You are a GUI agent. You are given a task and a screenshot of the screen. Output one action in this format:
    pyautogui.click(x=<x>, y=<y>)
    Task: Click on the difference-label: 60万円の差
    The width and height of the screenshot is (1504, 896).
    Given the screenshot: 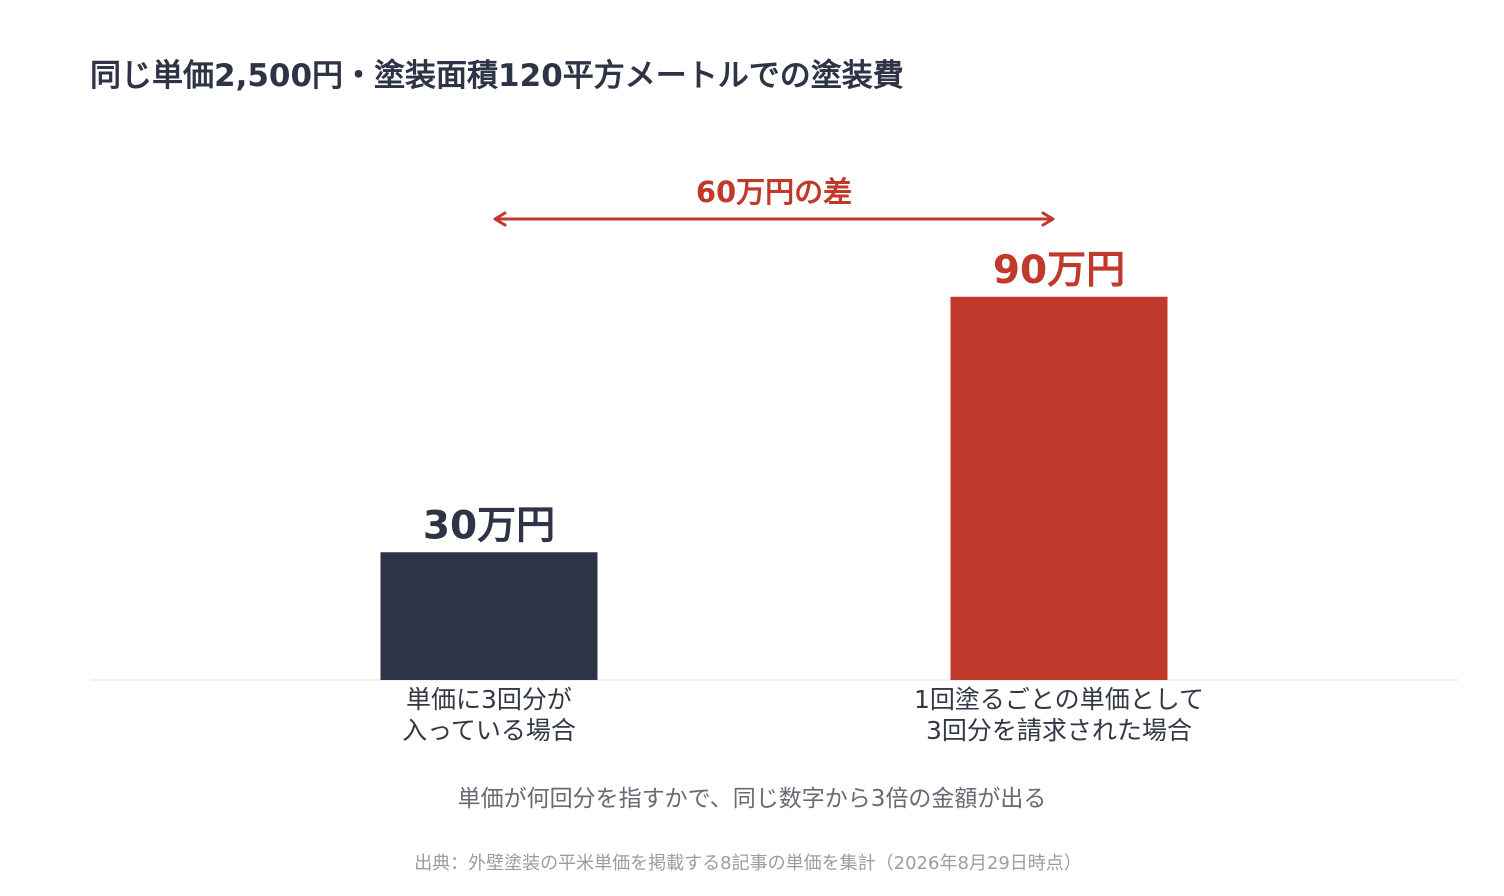 What is the action you would take?
    pyautogui.click(x=774, y=192)
    